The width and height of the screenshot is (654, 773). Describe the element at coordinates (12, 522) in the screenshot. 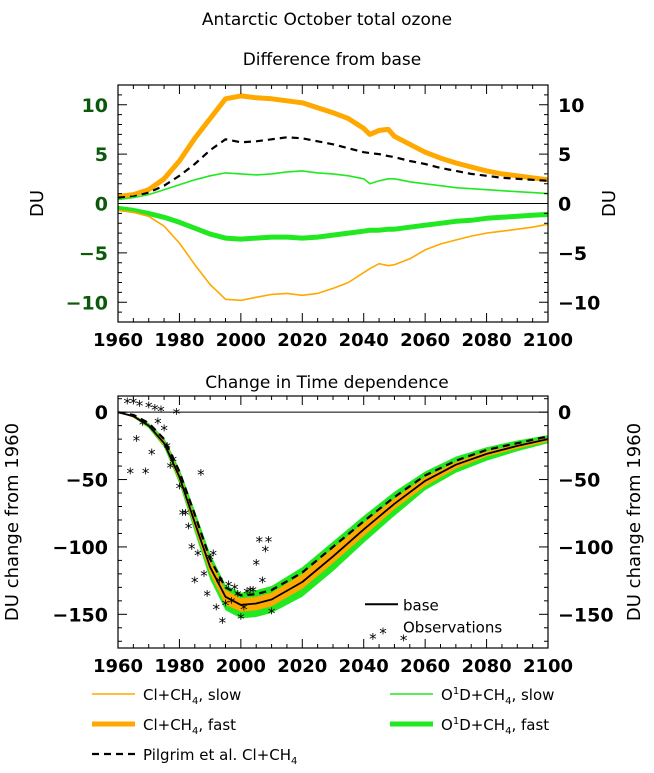

I see `bottom-y-axis-label-left: DU change from 1960` at that location.